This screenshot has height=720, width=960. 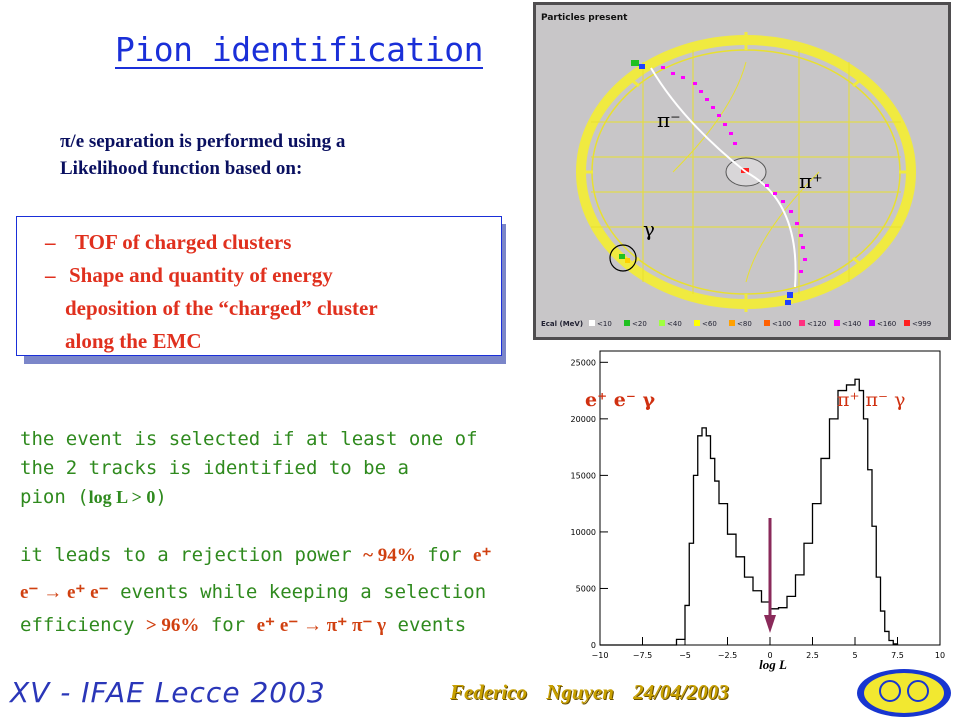 I want to click on efficiency-value: > 96%, so click(x=172, y=625).